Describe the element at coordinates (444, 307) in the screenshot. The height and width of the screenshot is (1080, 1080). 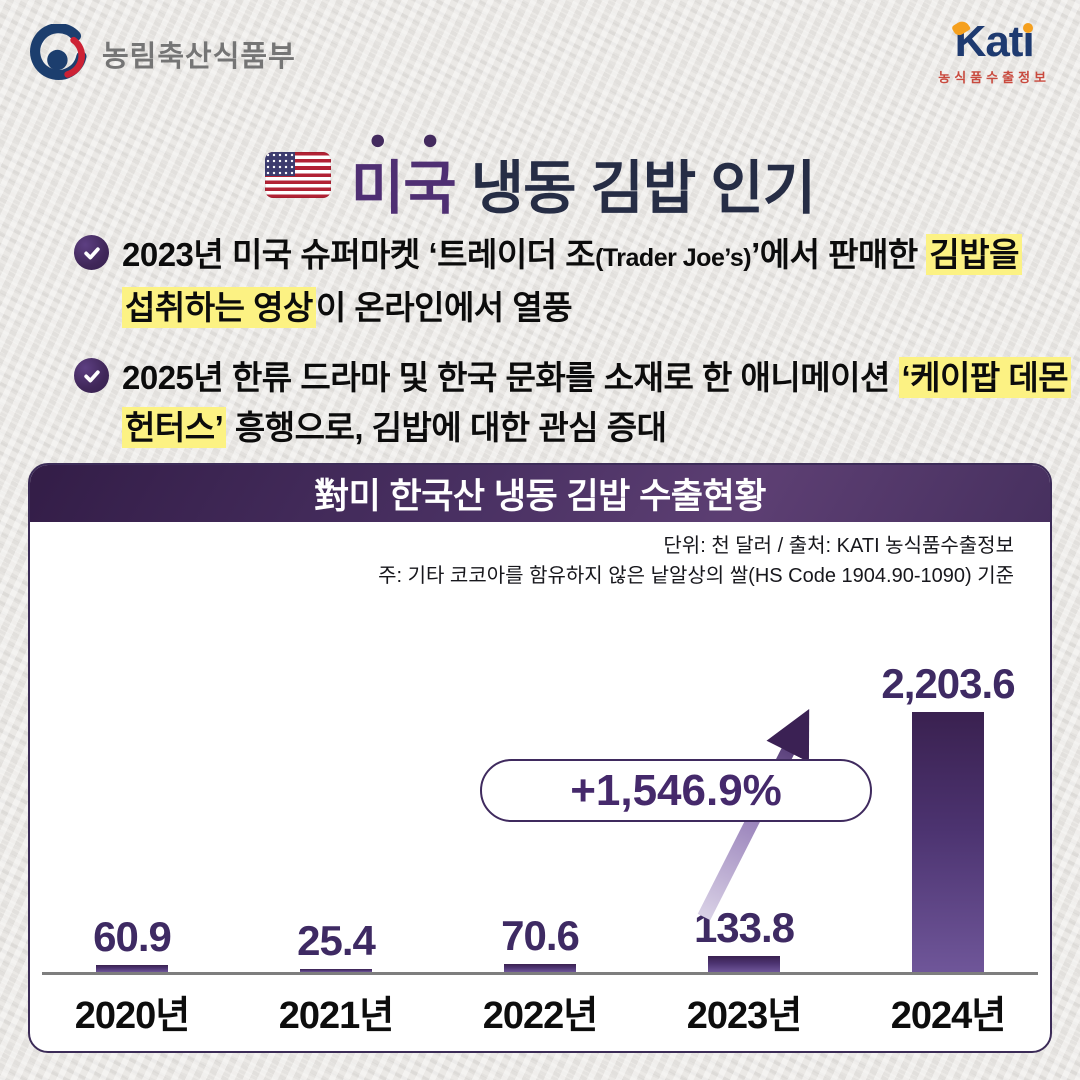
I see `bullet-1-text-end: 이 온라인에서 열풍` at that location.